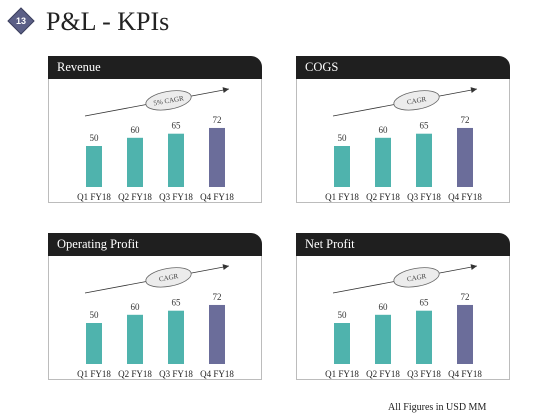 The image size is (560, 420). I want to click on panel-title: Operating Profit, so click(155, 244).